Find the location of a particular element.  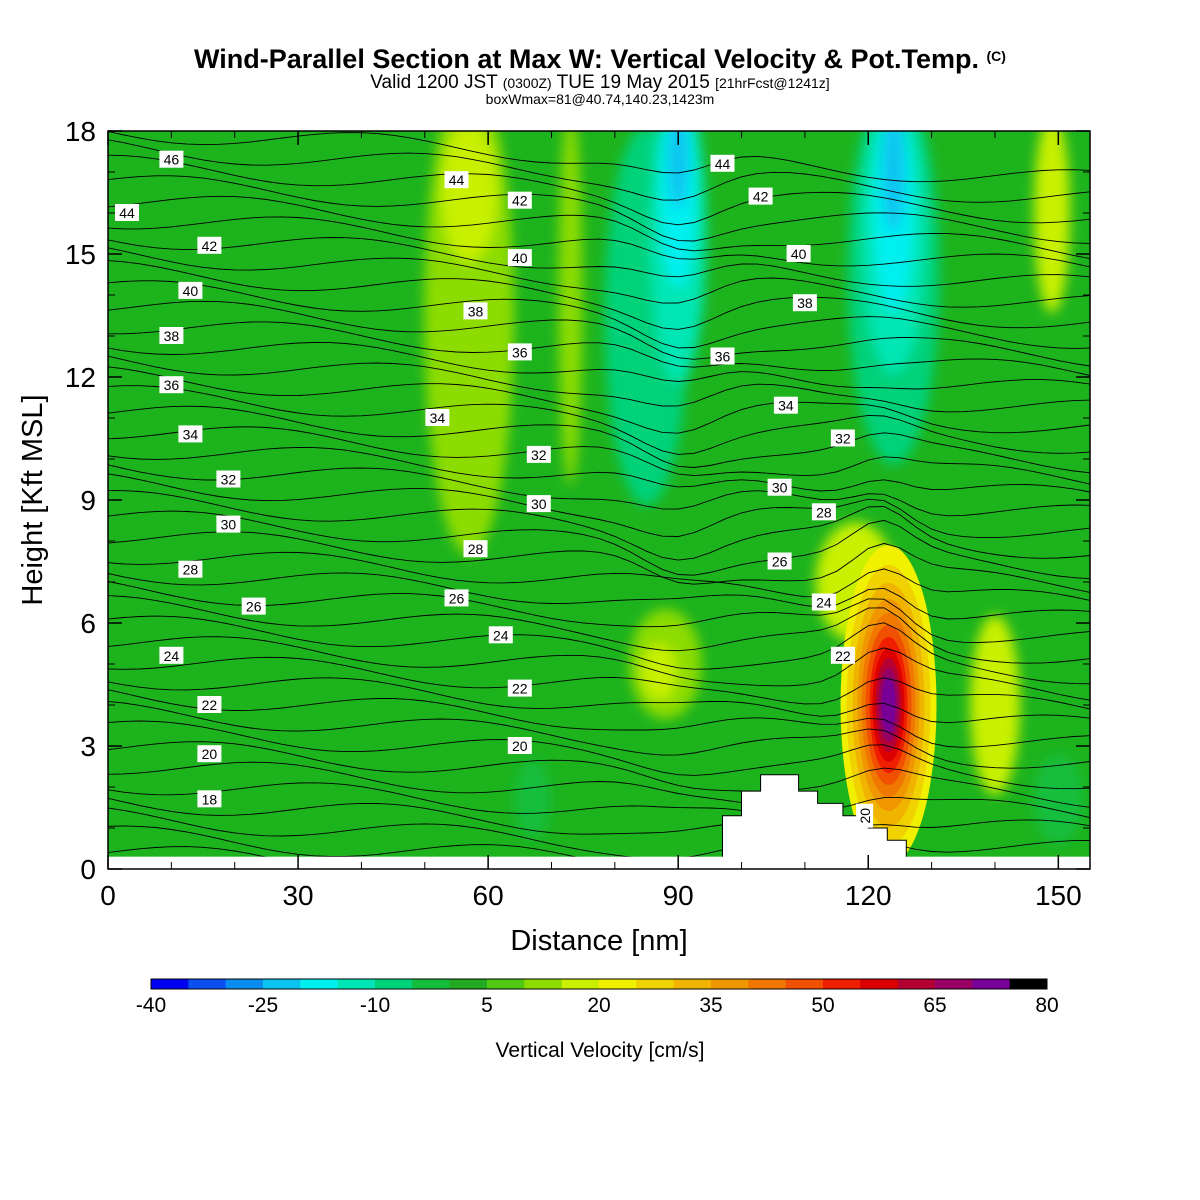

colorbar-frame is located at coordinates (599, 984).